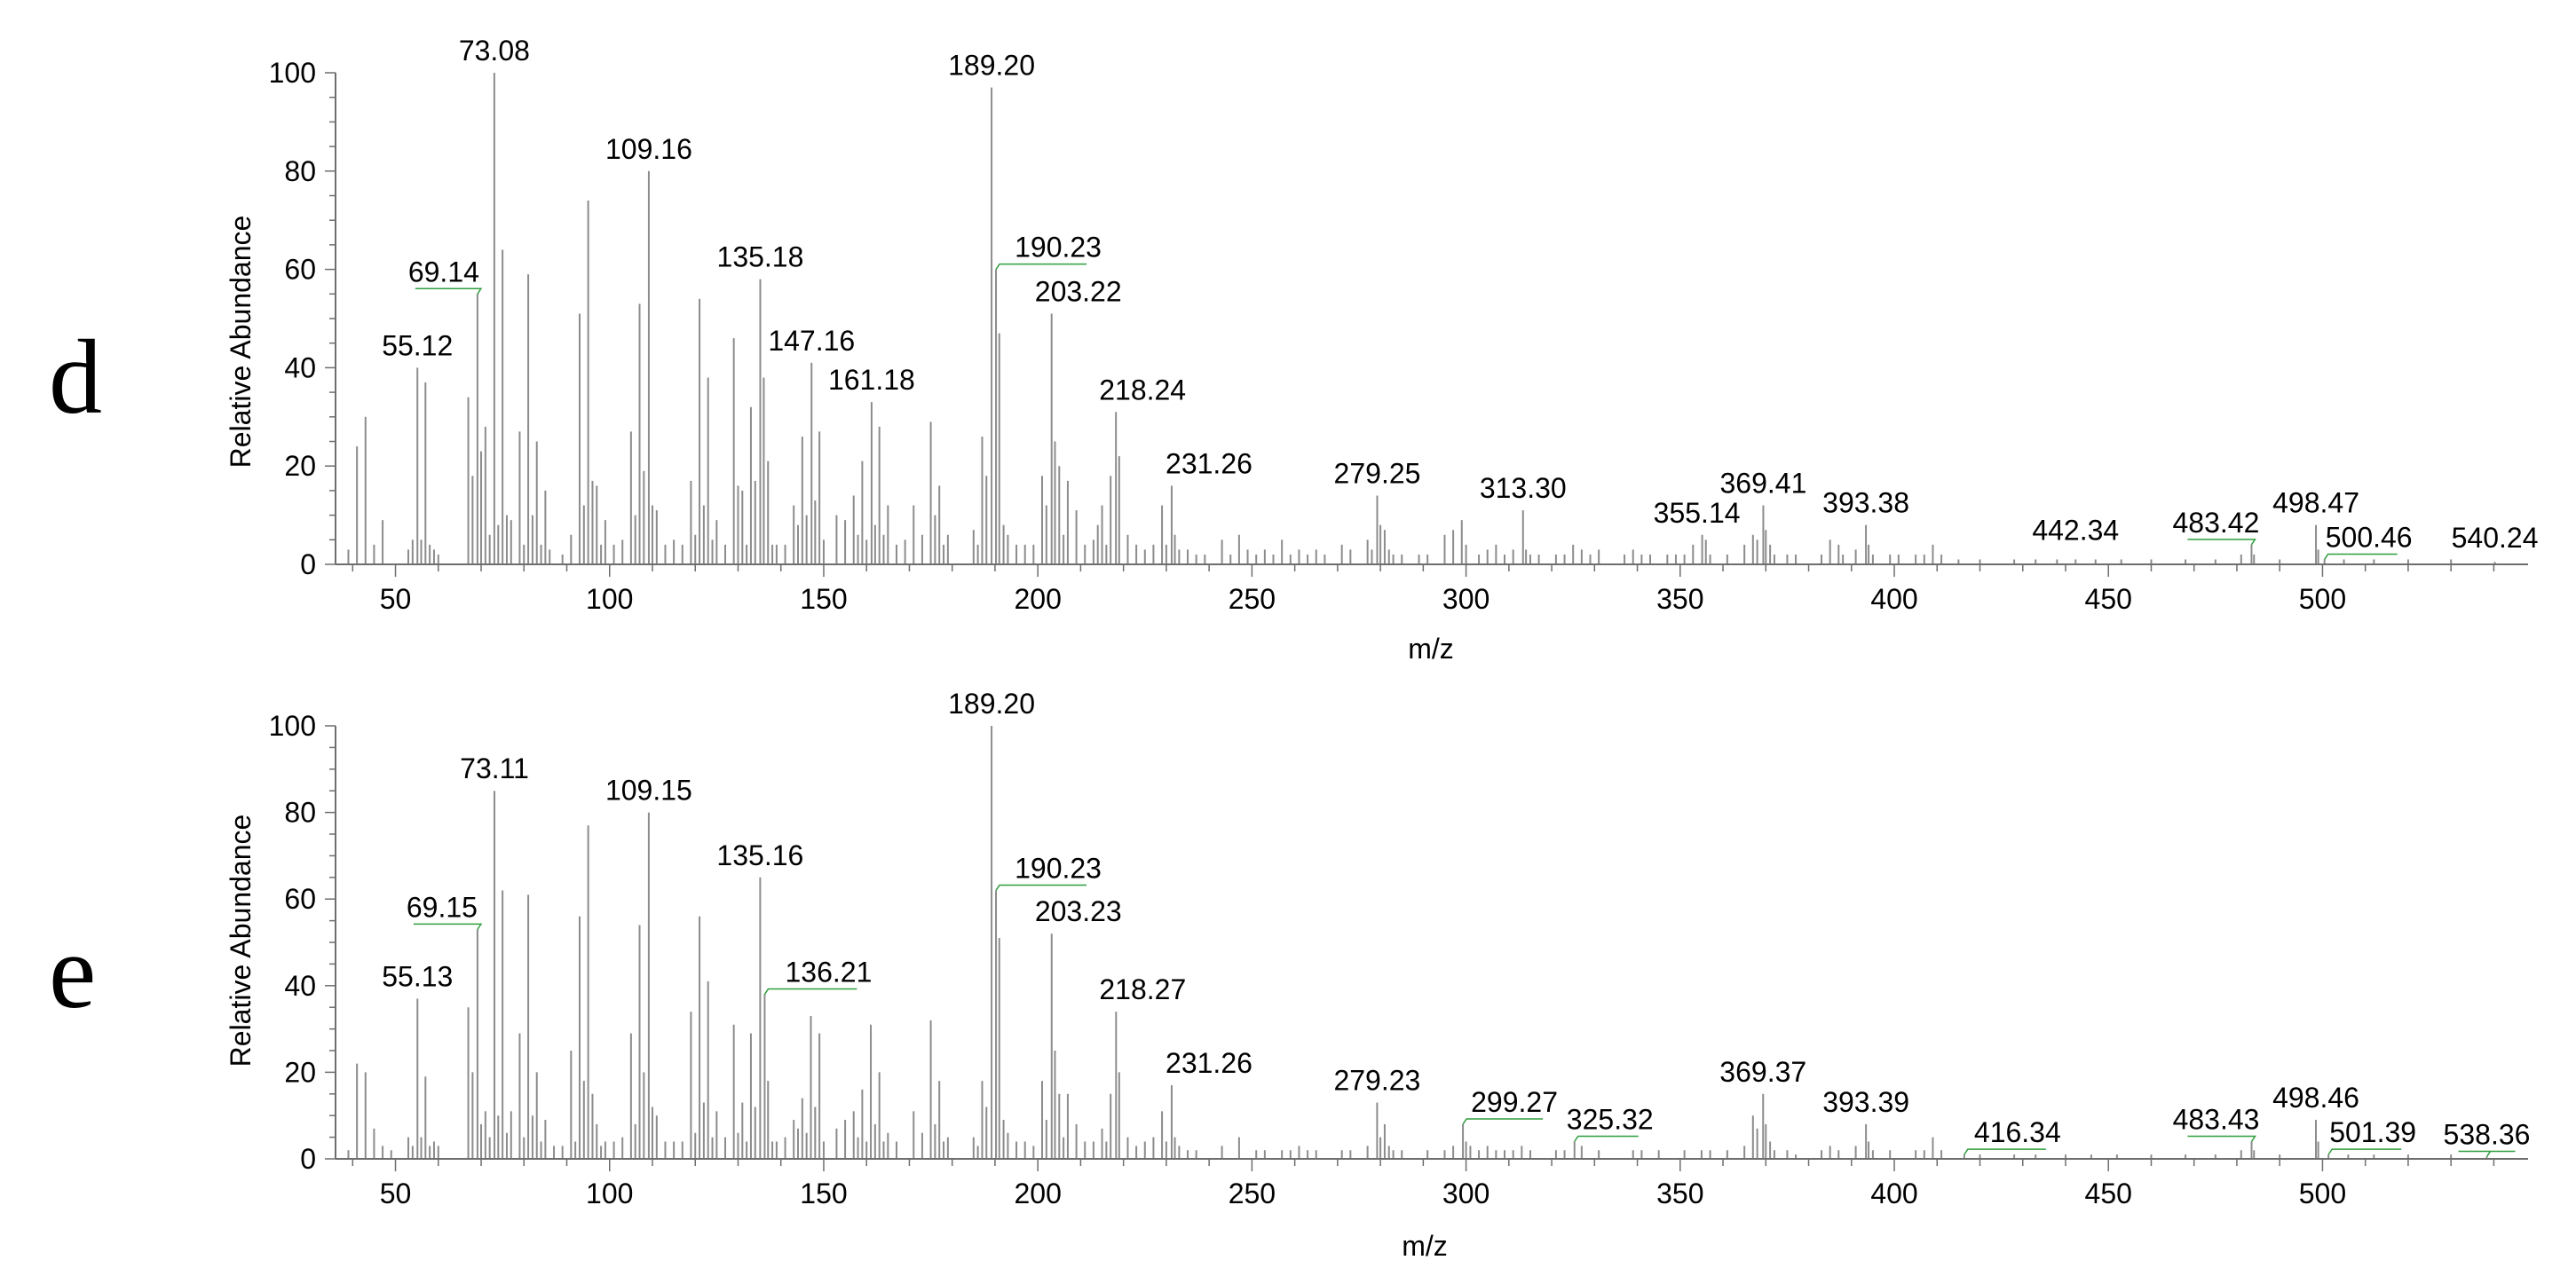  Describe the element at coordinates (2372, 1132) in the screenshot. I see `peak-label: 501.39` at that location.